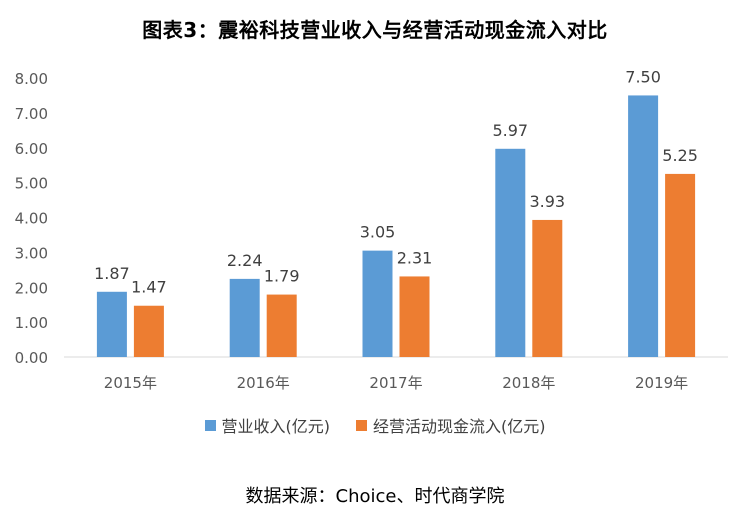  Describe the element at coordinates (528, 383) in the screenshot. I see `x-tick-label: 2018年` at that location.